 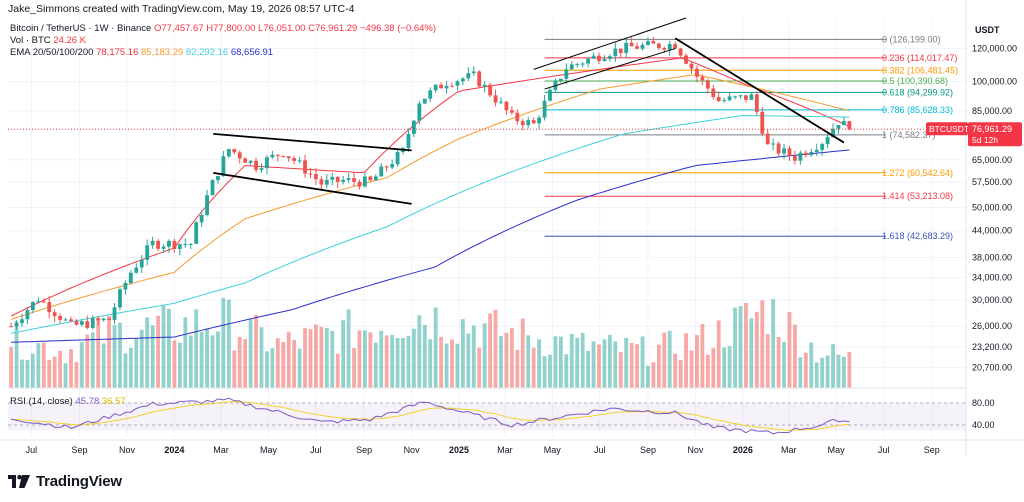 I want to click on fib-level-label: 0 (126,199.00), so click(x=911, y=39).